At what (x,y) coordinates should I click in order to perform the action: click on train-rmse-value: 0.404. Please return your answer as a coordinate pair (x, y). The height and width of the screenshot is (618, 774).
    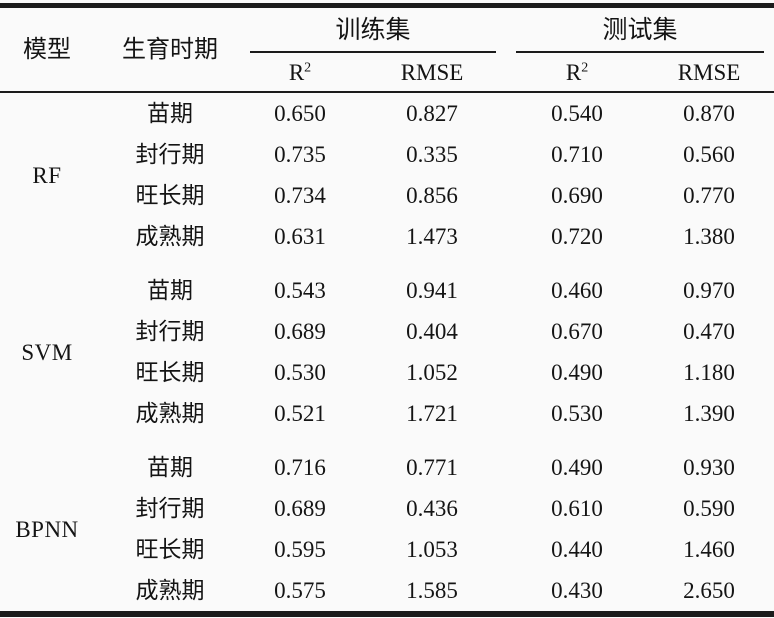
    Looking at the image, I should click on (432, 331).